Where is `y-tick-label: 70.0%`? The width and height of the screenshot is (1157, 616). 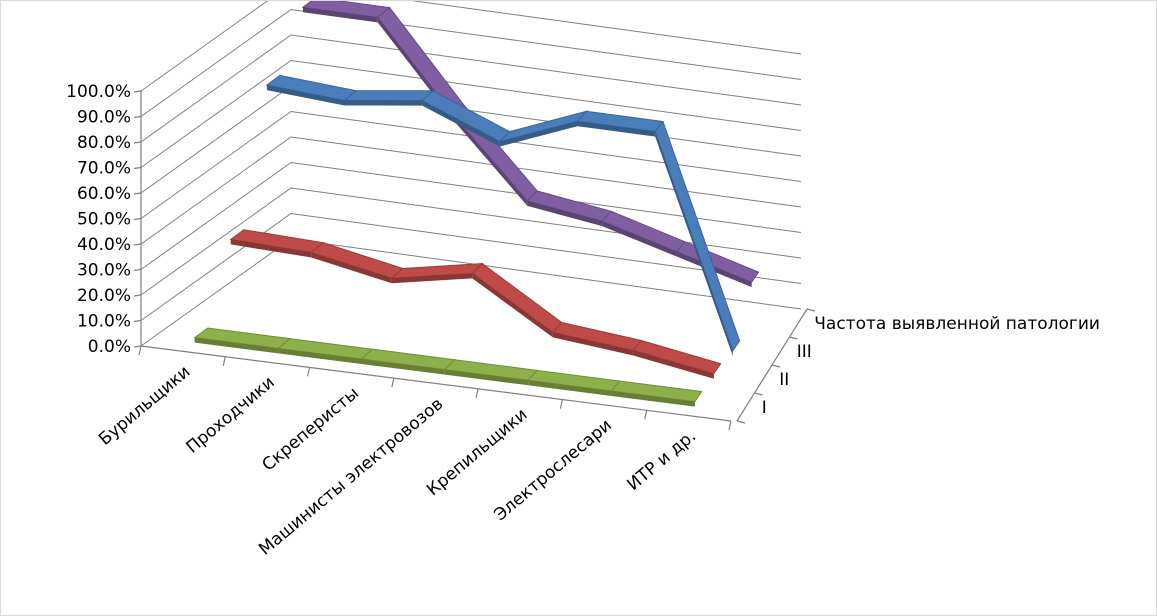 y-tick-label: 70.0% is located at coordinates (104, 169).